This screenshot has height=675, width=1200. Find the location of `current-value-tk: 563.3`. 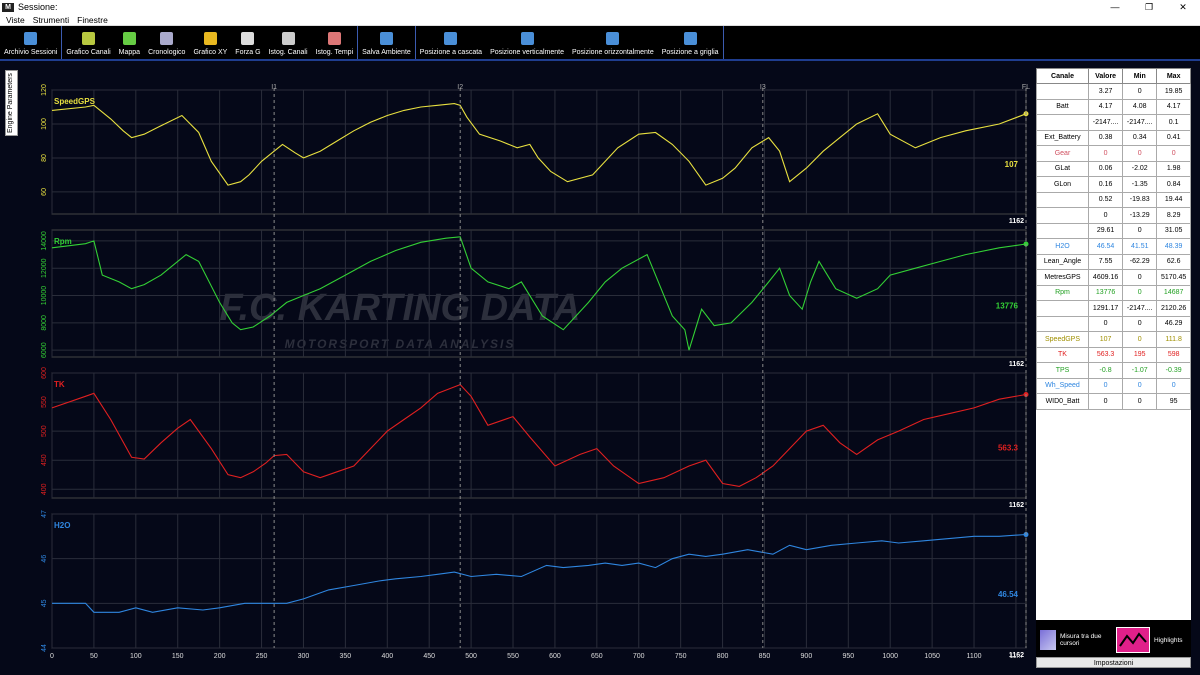

current-value-tk: 563.3 is located at coordinates (1008, 448).